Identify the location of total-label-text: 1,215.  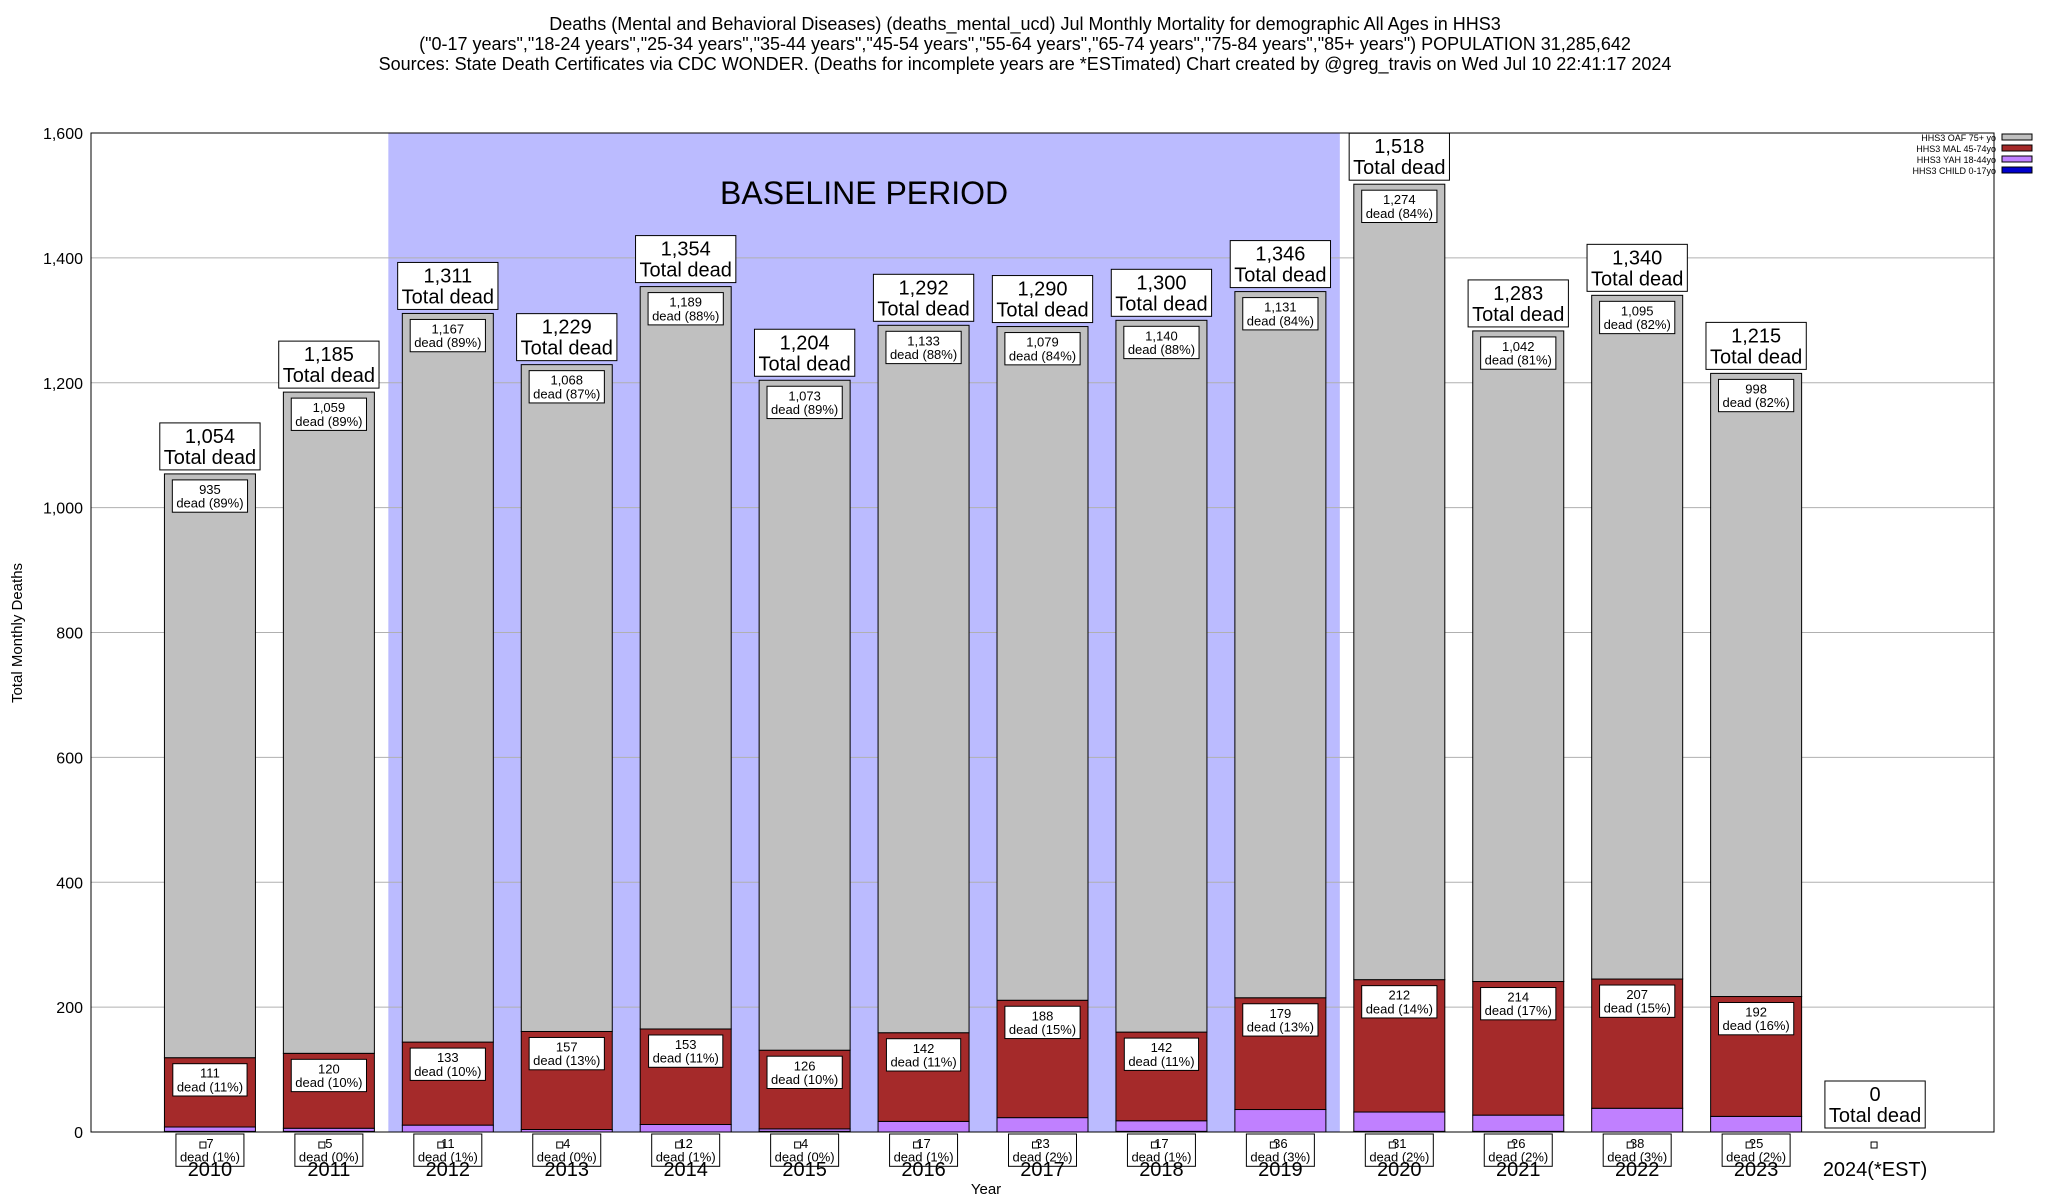
(1756, 336).